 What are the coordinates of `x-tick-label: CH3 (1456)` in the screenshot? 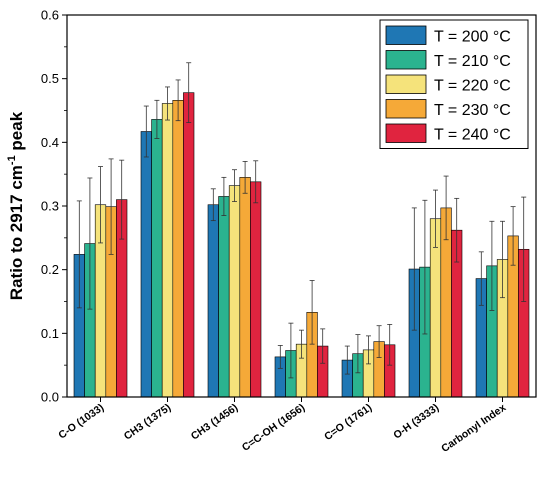 It's located at (214, 422).